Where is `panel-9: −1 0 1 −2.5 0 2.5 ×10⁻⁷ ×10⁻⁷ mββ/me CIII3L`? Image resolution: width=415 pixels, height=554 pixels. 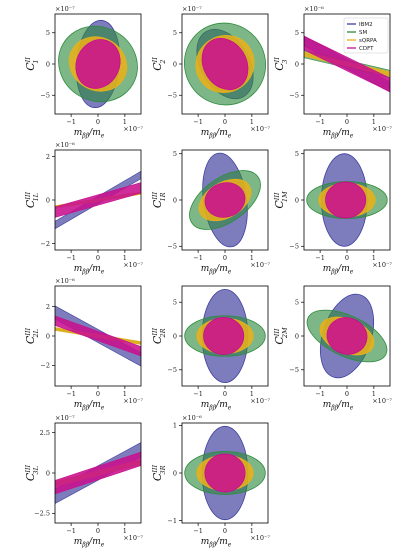 panel-9: −1 0 1 −2.5 0 2.5 ×10⁻⁷ ×10⁻⁷ mββ/me CIII3L is located at coordinates (83, 481).